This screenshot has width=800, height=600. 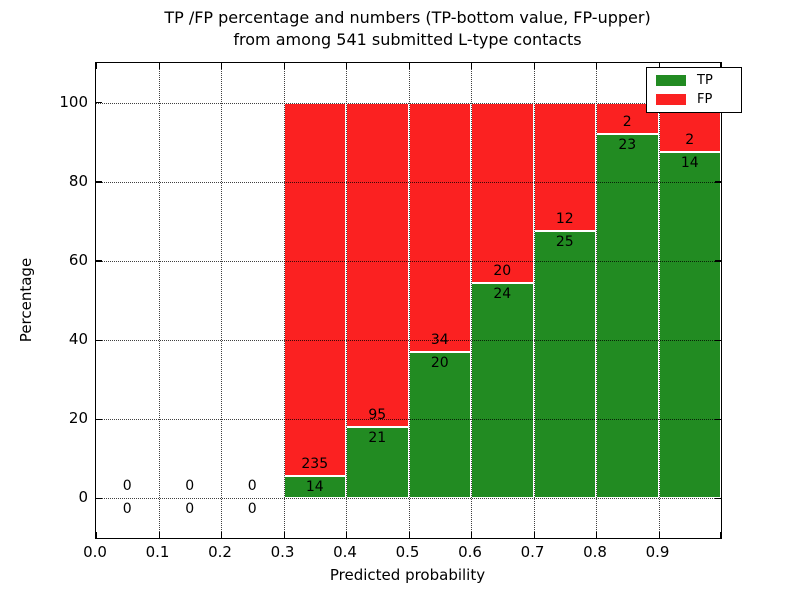 I want to click on x-tick-label: 0.7, so click(x=532, y=552).